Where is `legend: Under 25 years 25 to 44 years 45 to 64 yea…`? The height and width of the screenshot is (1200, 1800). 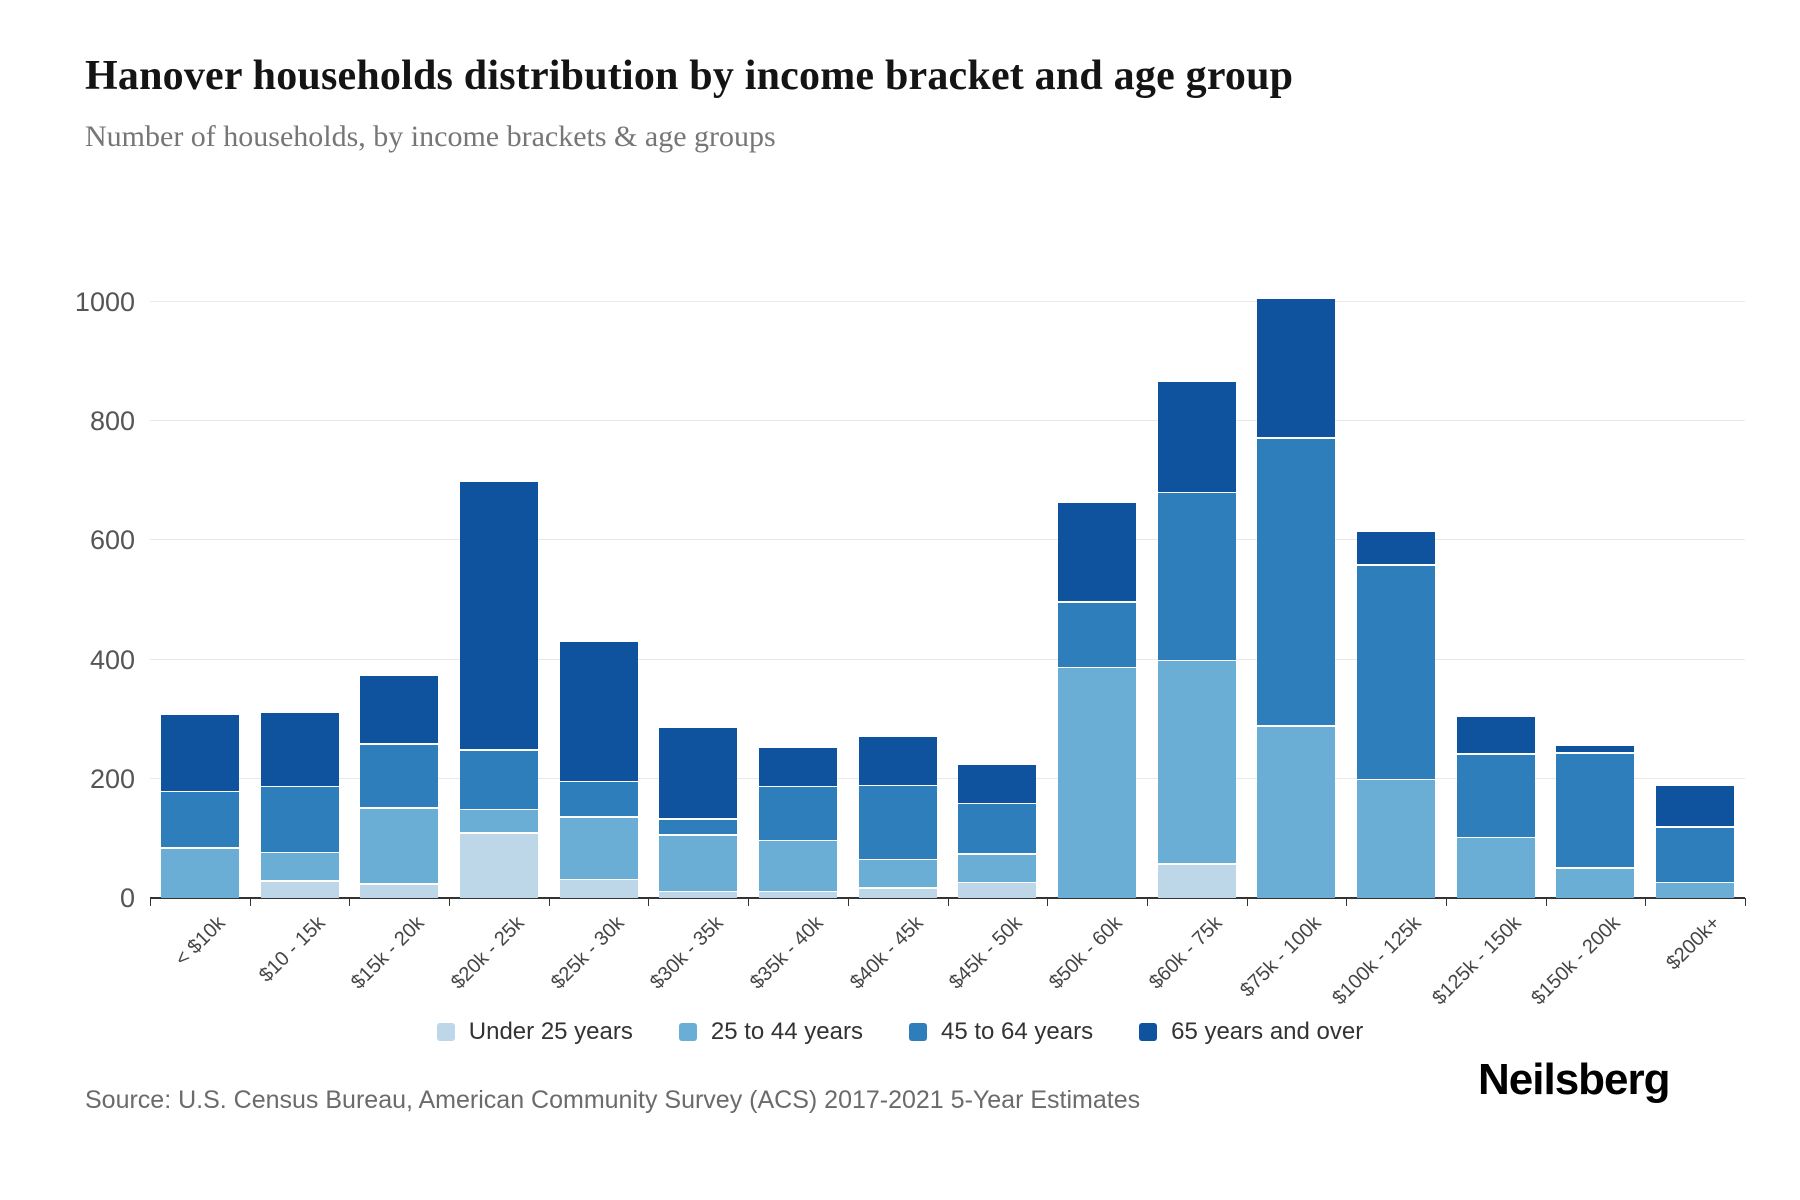 legend: Under 25 years 25 to 44 years 45 to 64 yea… is located at coordinates (900, 1032).